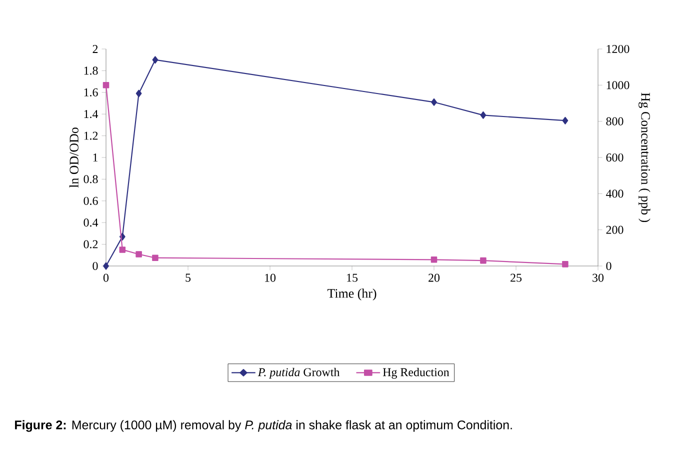 The height and width of the screenshot is (466, 675). Describe the element at coordinates (95, 158) in the screenshot. I see `y-tick-label: 1` at that location.